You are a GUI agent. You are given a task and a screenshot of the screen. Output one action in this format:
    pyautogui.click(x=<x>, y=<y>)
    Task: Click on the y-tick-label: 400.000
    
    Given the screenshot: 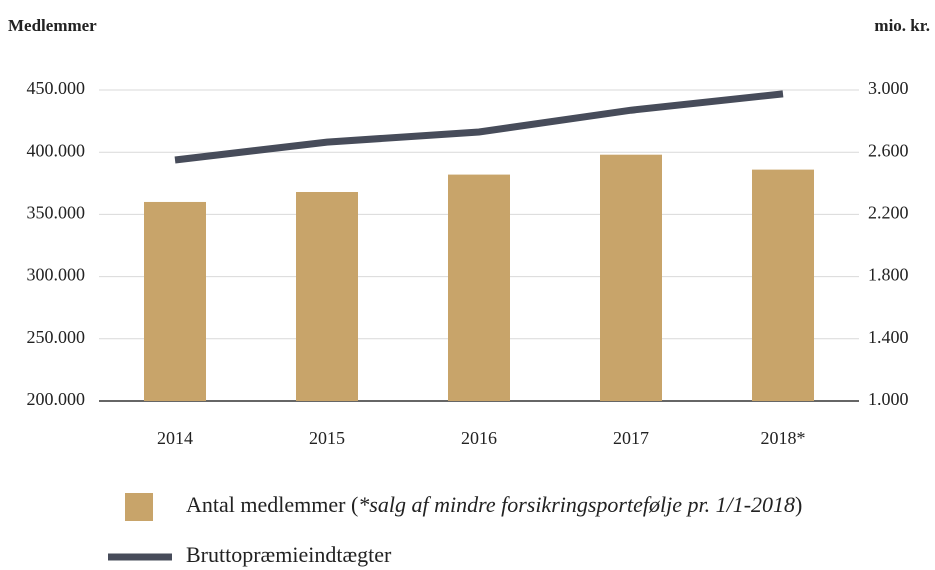 What is the action you would take?
    pyautogui.click(x=56, y=150)
    